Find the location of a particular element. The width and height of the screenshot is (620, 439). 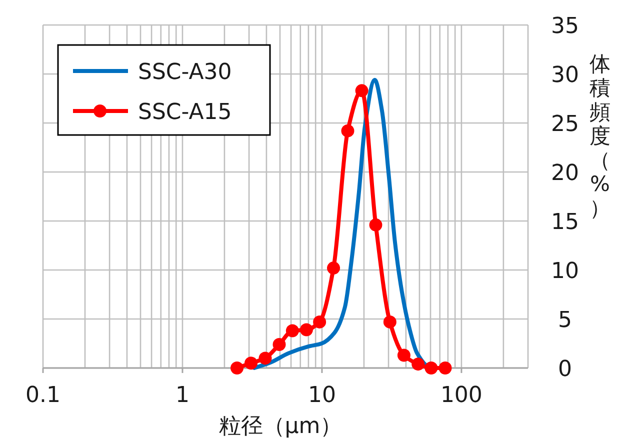

y-axis-title: 体積頻度（%） is located at coordinates (600, 136).